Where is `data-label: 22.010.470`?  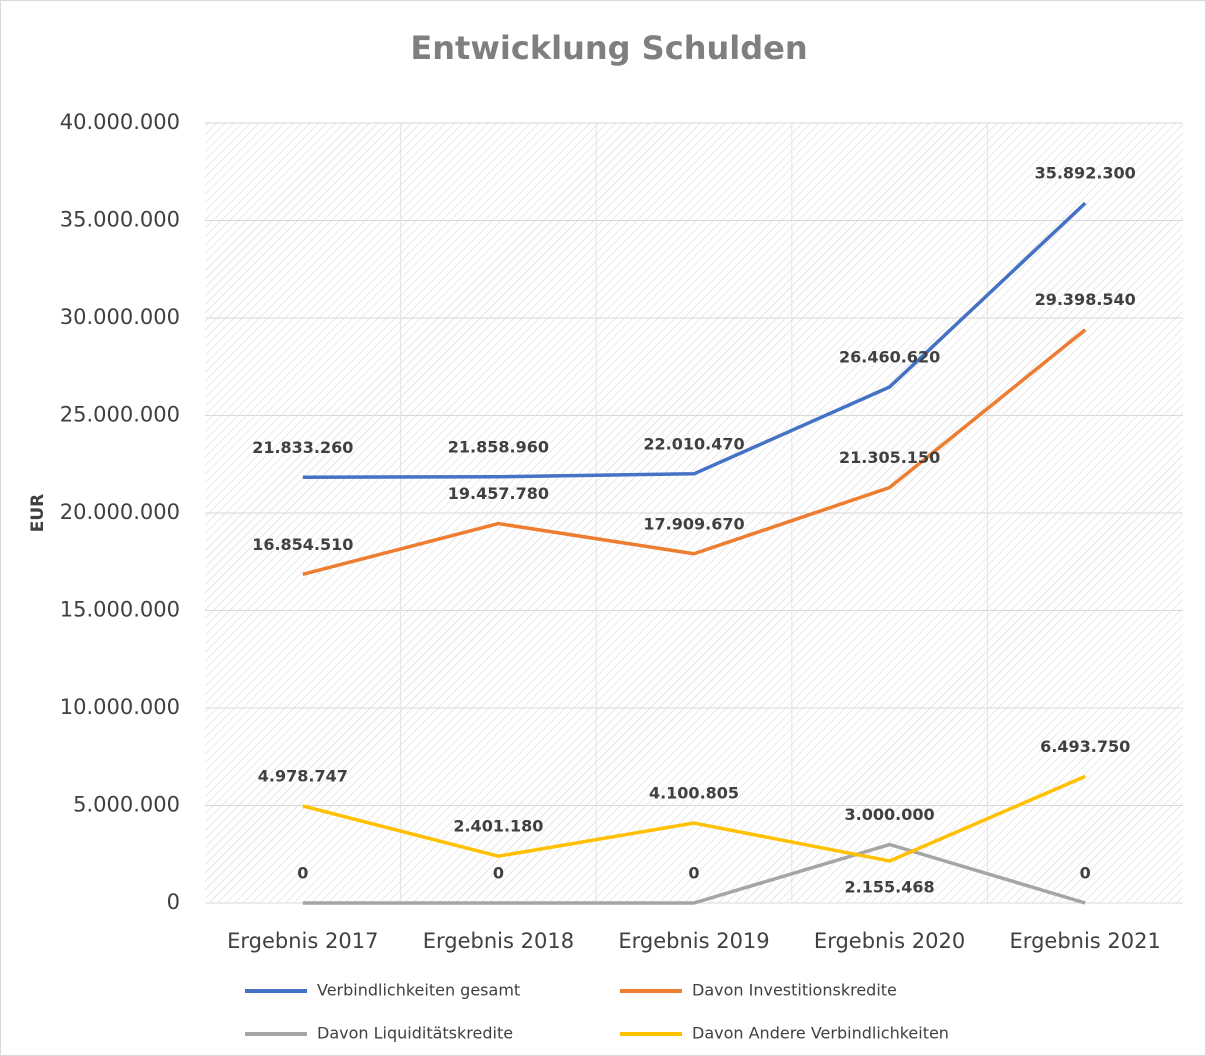 data-label: 22.010.470 is located at coordinates (693, 443).